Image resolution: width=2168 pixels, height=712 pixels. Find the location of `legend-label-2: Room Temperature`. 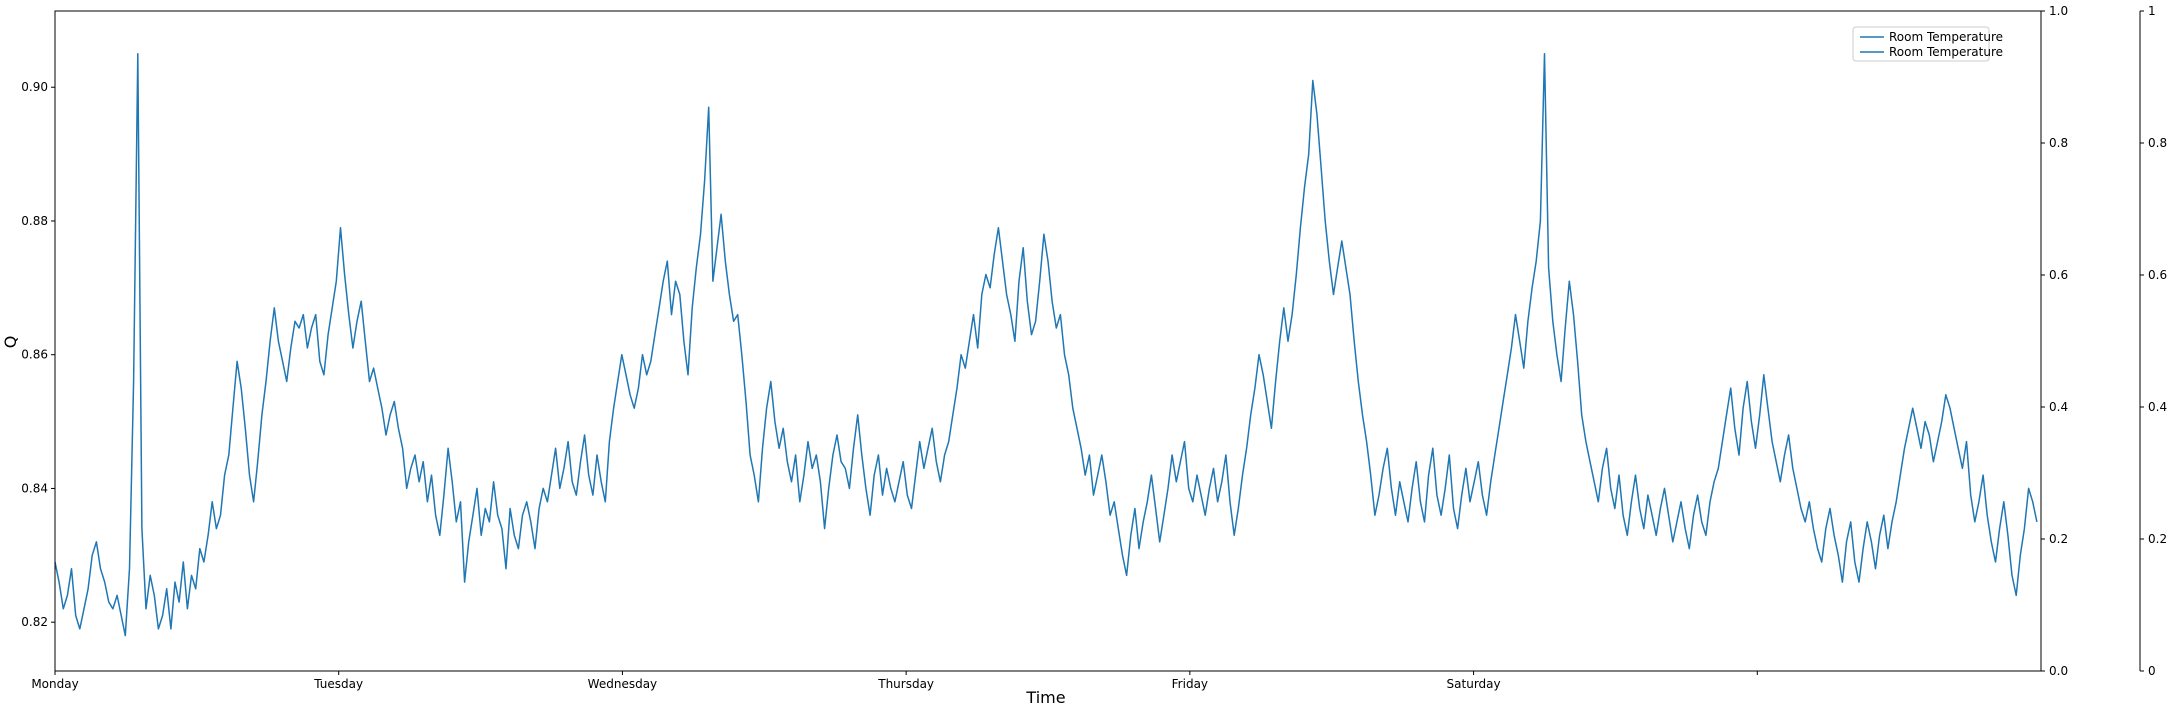

legend-label-2: Room Temperature is located at coordinates (1946, 52).